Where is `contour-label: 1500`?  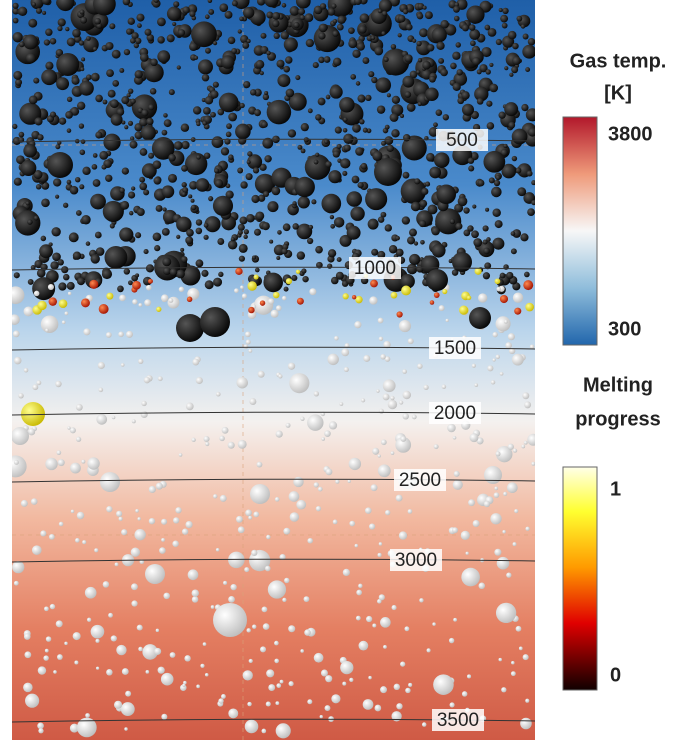 contour-label: 1500 is located at coordinates (455, 348).